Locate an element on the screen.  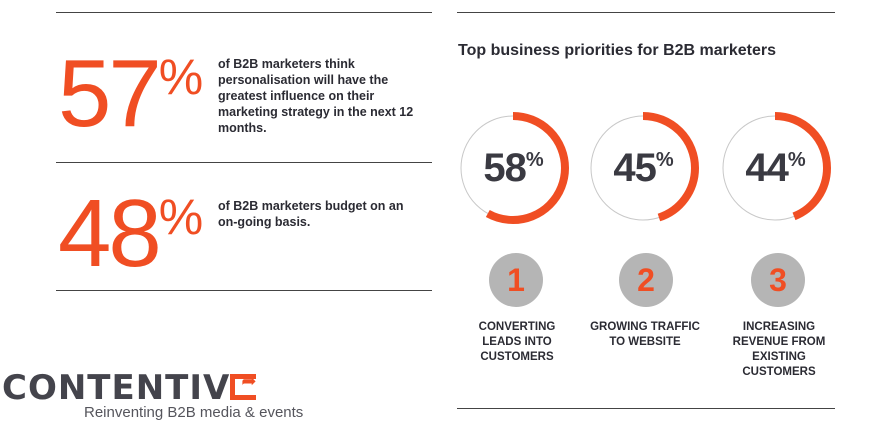
gauge-2: 45% is located at coordinates (643, 168).